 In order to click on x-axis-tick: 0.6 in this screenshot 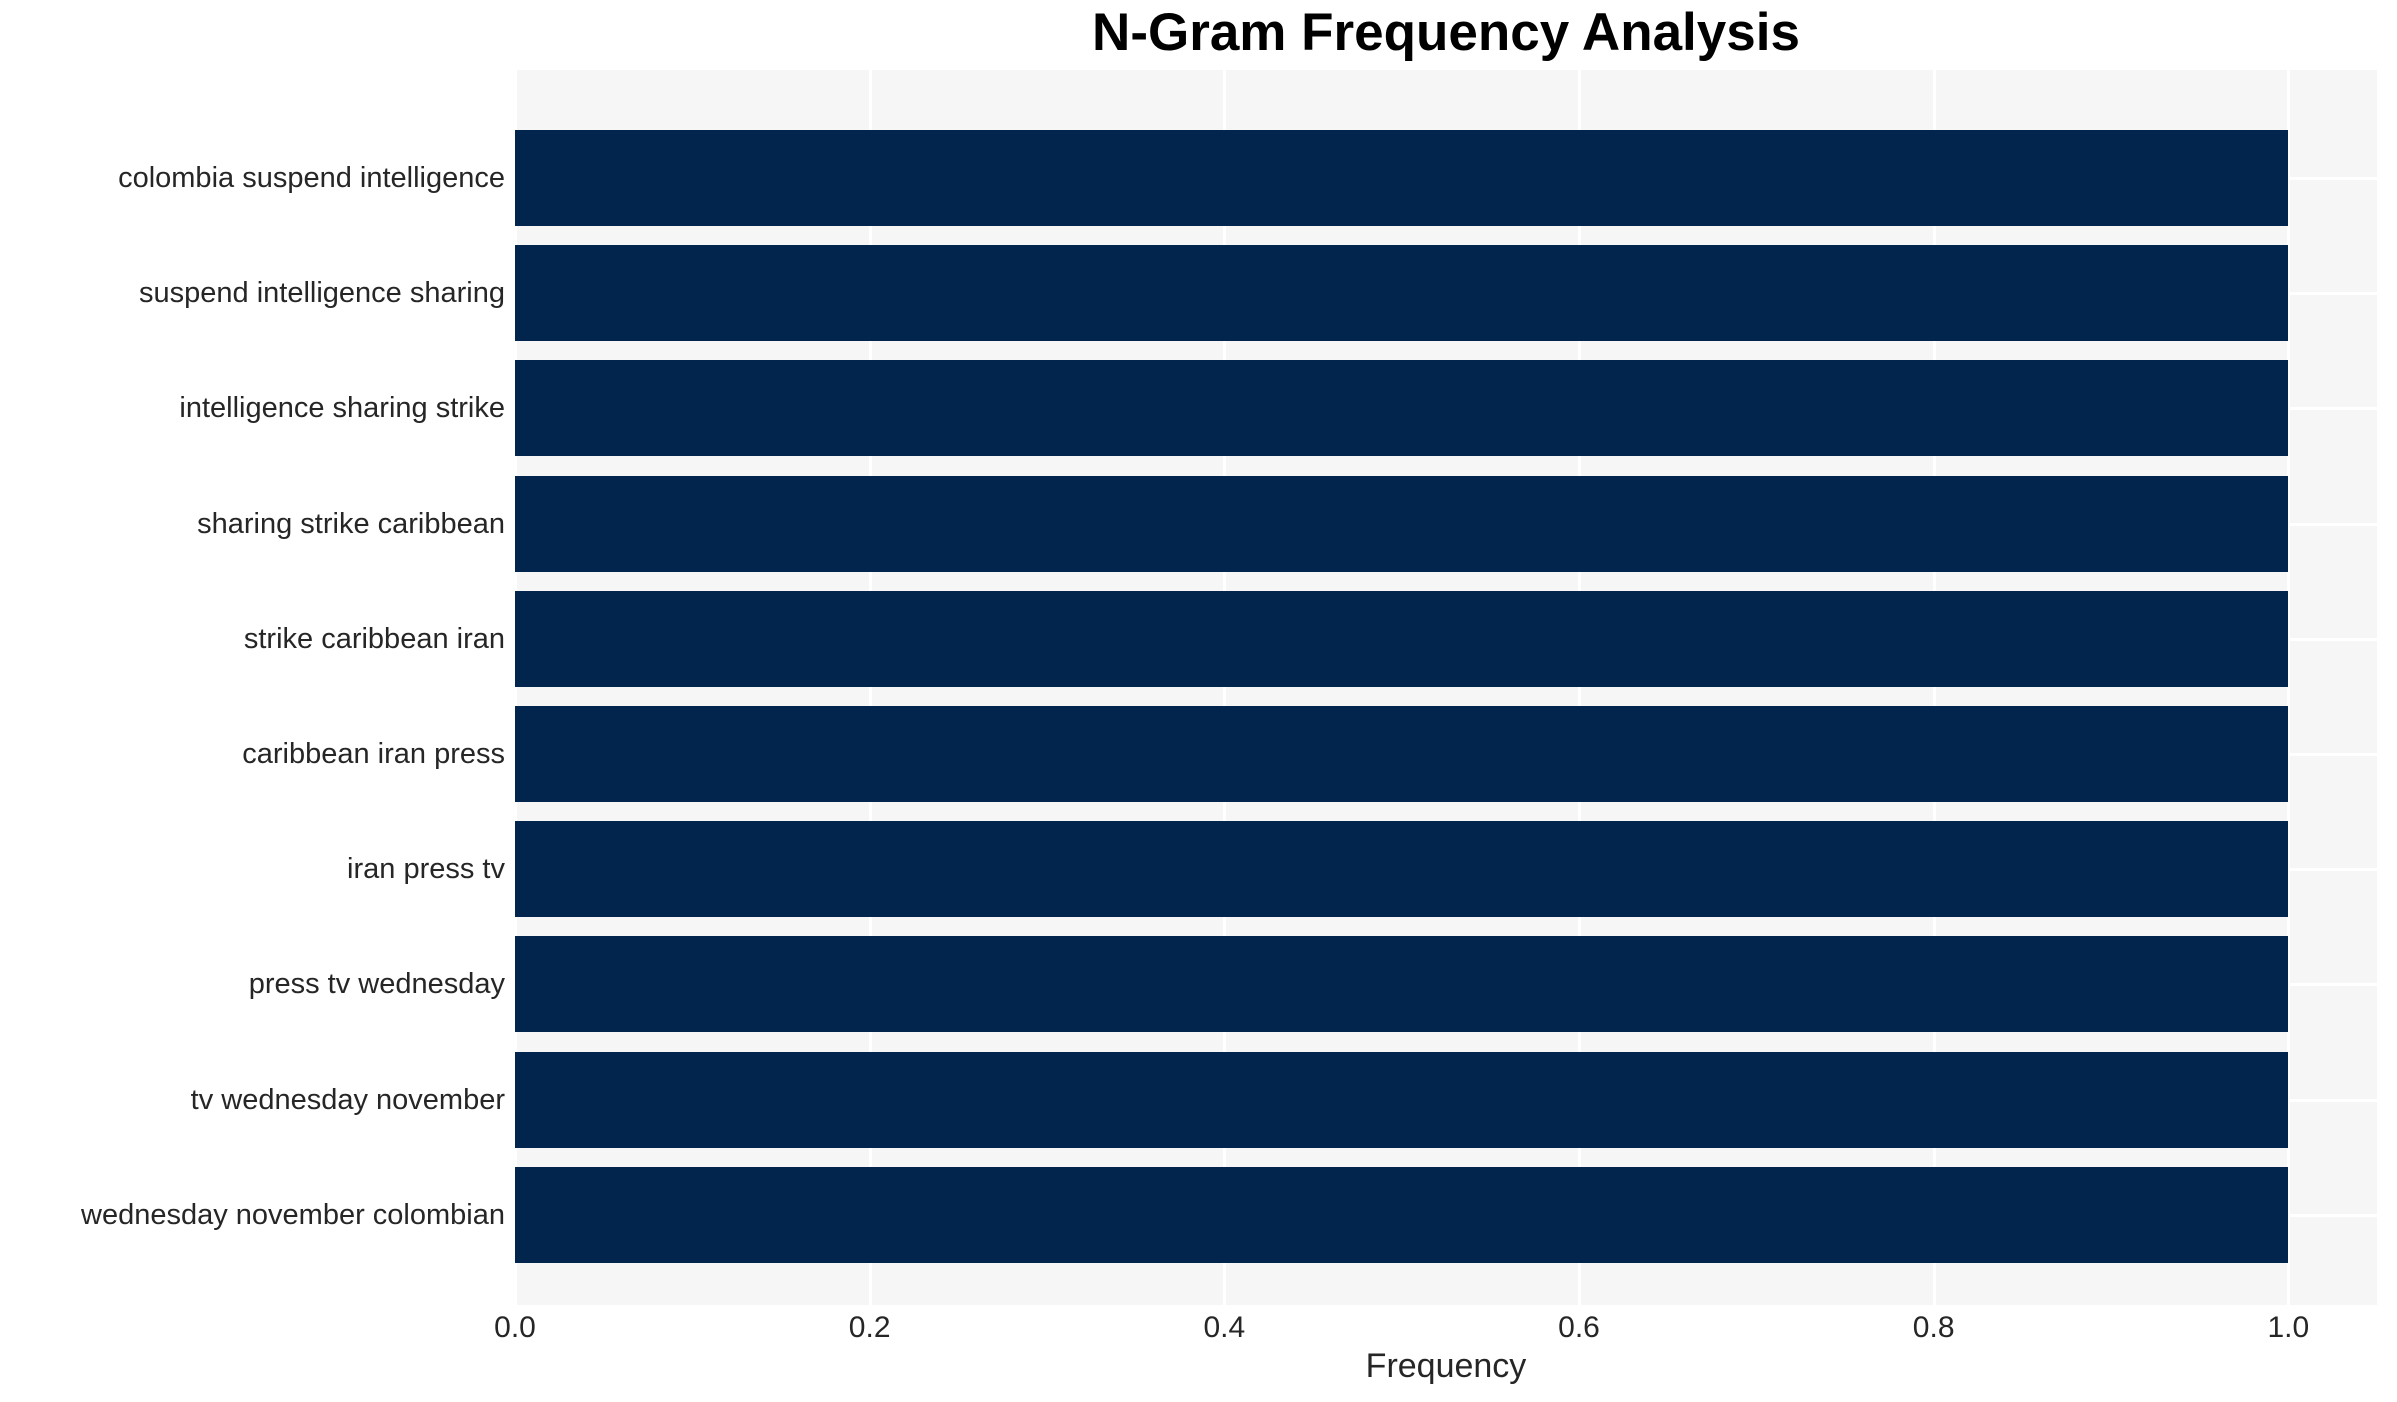, I will do `click(1579, 1327)`.